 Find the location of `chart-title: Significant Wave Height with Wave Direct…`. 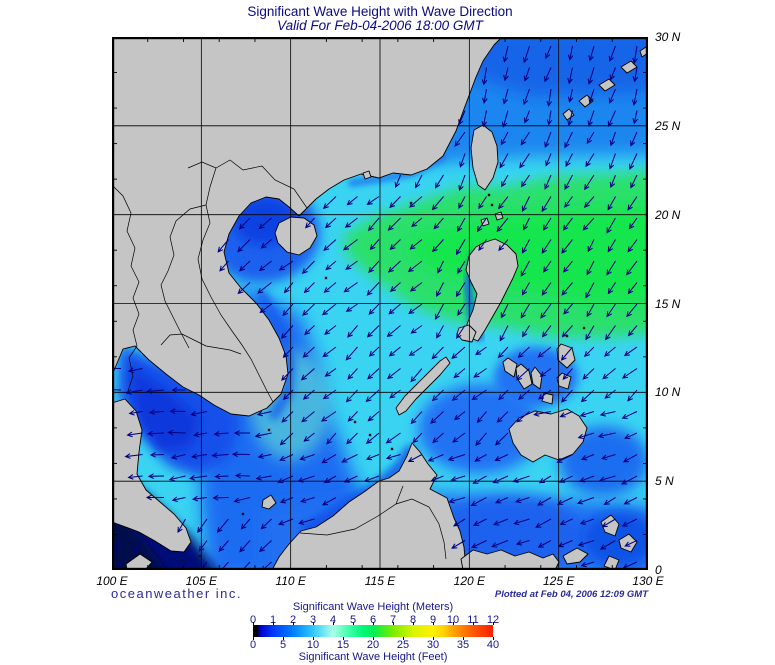

chart-title: Significant Wave Height with Wave Direct… is located at coordinates (380, 11).